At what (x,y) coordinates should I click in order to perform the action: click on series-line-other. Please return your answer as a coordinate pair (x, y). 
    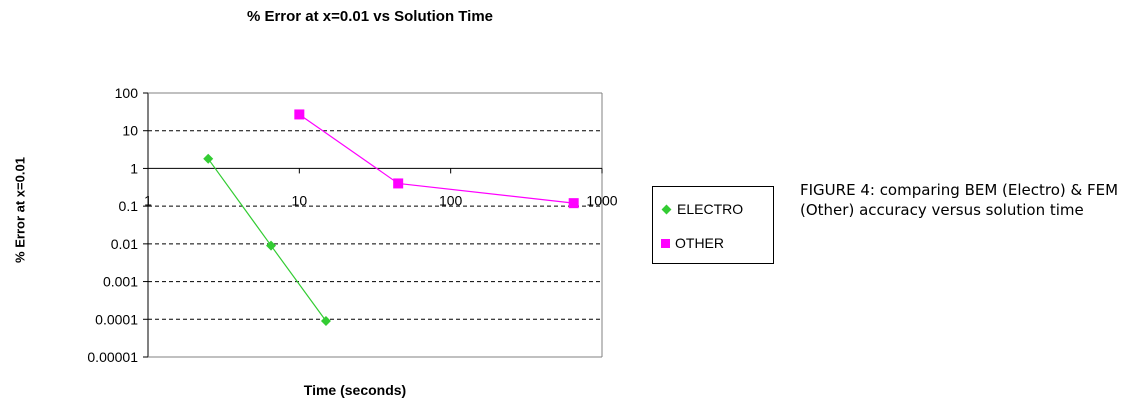
    Looking at the image, I should click on (436, 158).